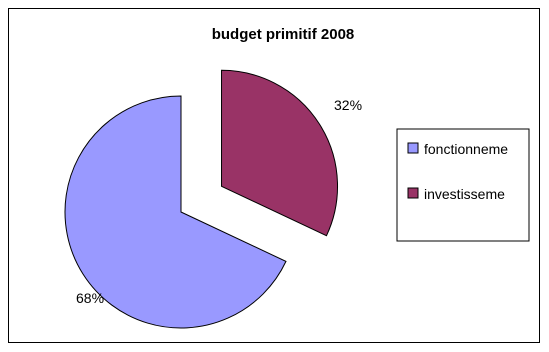 This screenshot has height=352, width=549. I want to click on legend-label-fonctionneme: fonctionneme, so click(466, 149).